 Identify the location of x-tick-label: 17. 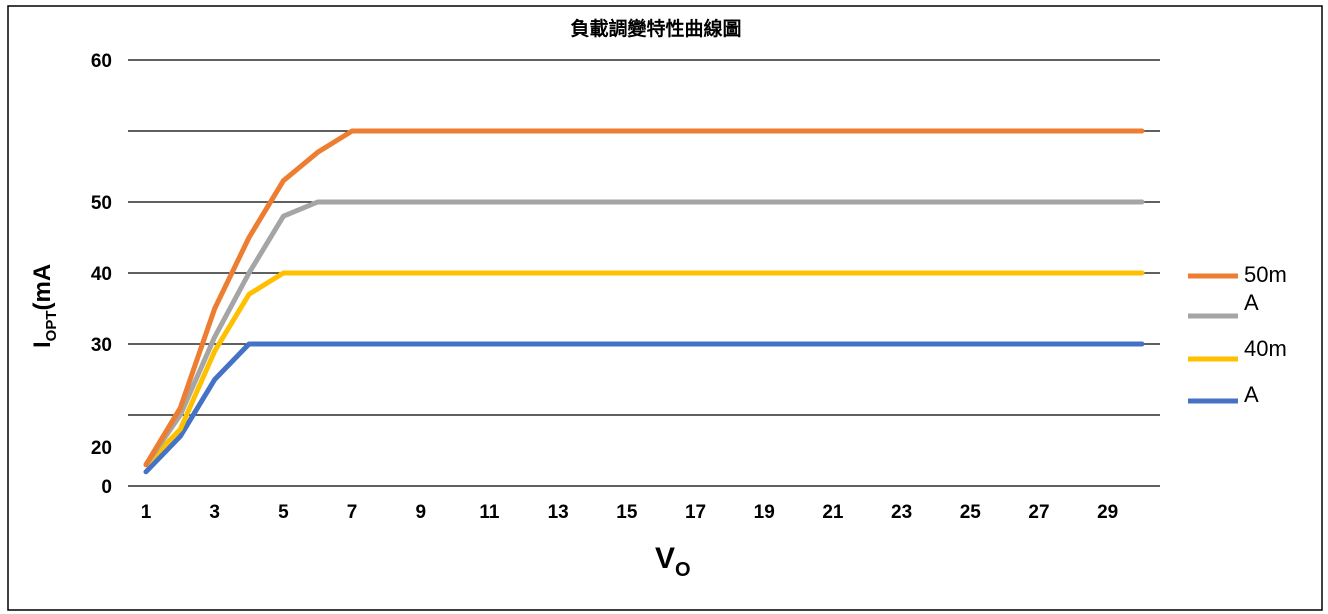
(695, 512).